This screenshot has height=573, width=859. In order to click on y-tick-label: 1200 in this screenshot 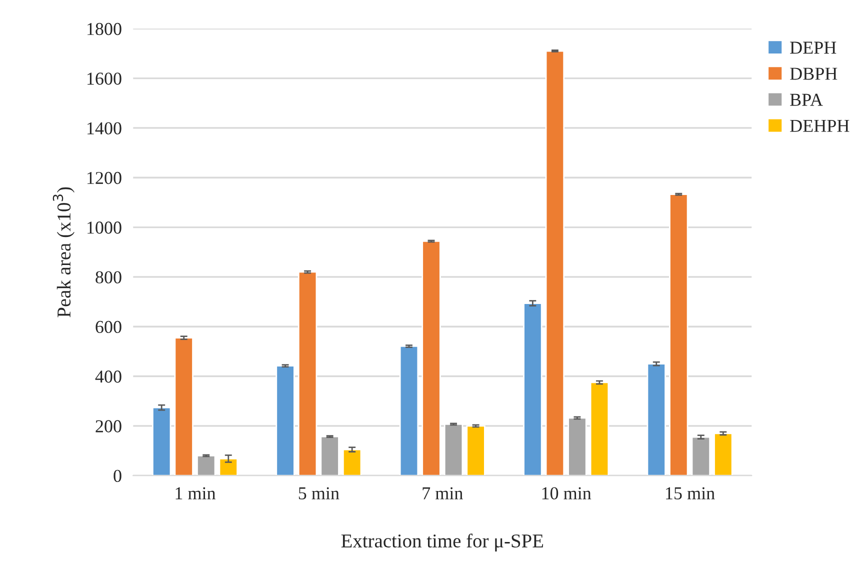, I will do `click(105, 178)`.